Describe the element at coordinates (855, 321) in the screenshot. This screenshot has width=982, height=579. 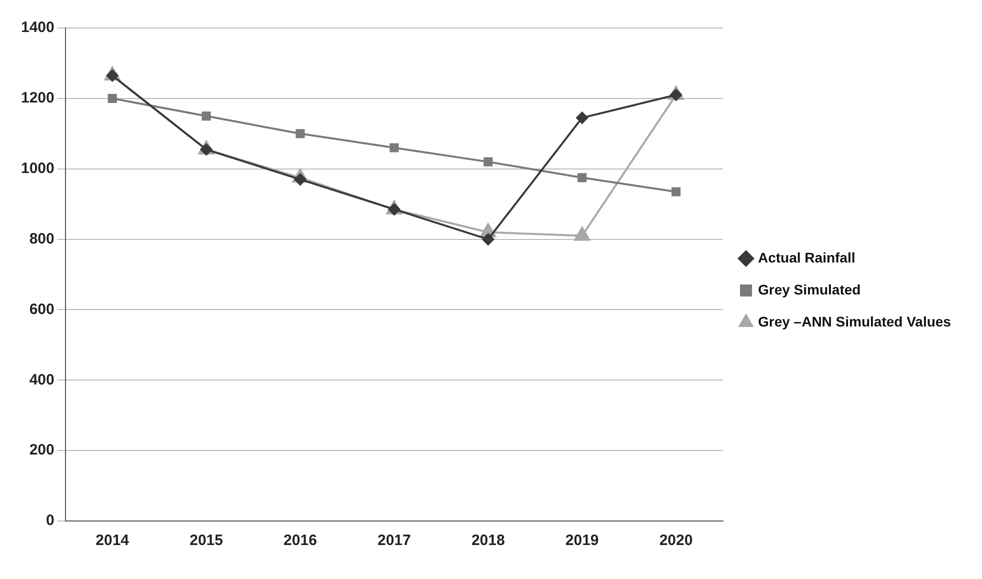
I see `legend-label: Grey –ANN Simulated Values` at that location.